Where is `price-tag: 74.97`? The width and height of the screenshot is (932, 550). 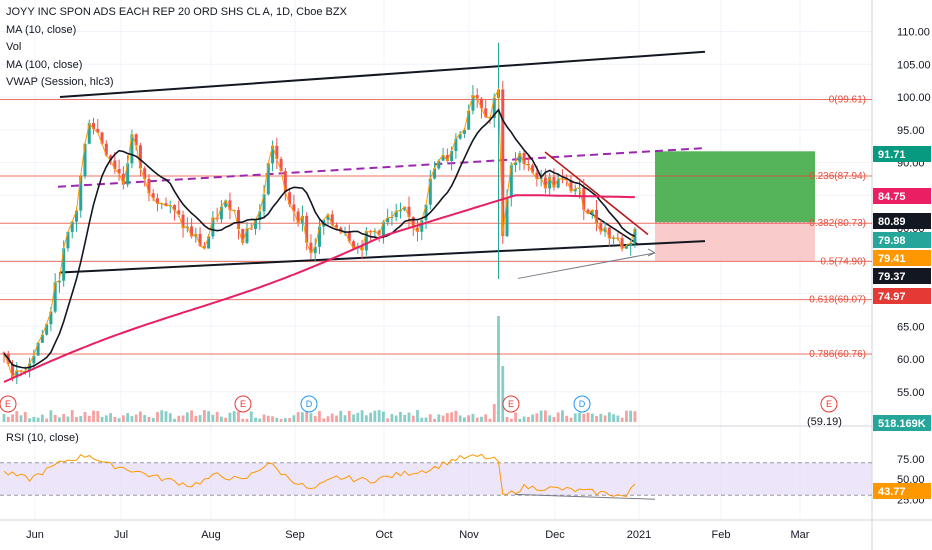 price-tag: 74.97 is located at coordinates (902, 296).